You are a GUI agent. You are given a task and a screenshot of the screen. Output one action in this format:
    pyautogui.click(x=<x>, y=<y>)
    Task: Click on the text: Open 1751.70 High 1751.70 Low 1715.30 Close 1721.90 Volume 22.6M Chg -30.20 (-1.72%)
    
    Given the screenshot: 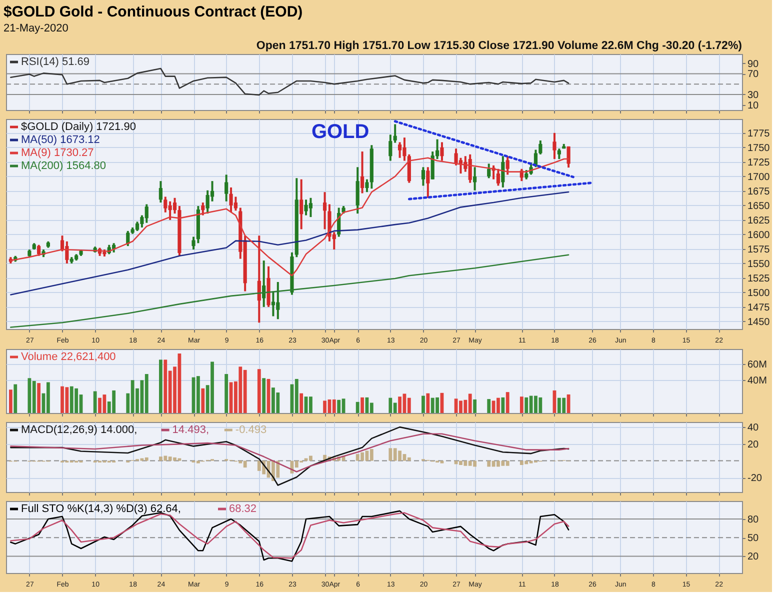 What is the action you would take?
    pyautogui.click(x=499, y=46)
    